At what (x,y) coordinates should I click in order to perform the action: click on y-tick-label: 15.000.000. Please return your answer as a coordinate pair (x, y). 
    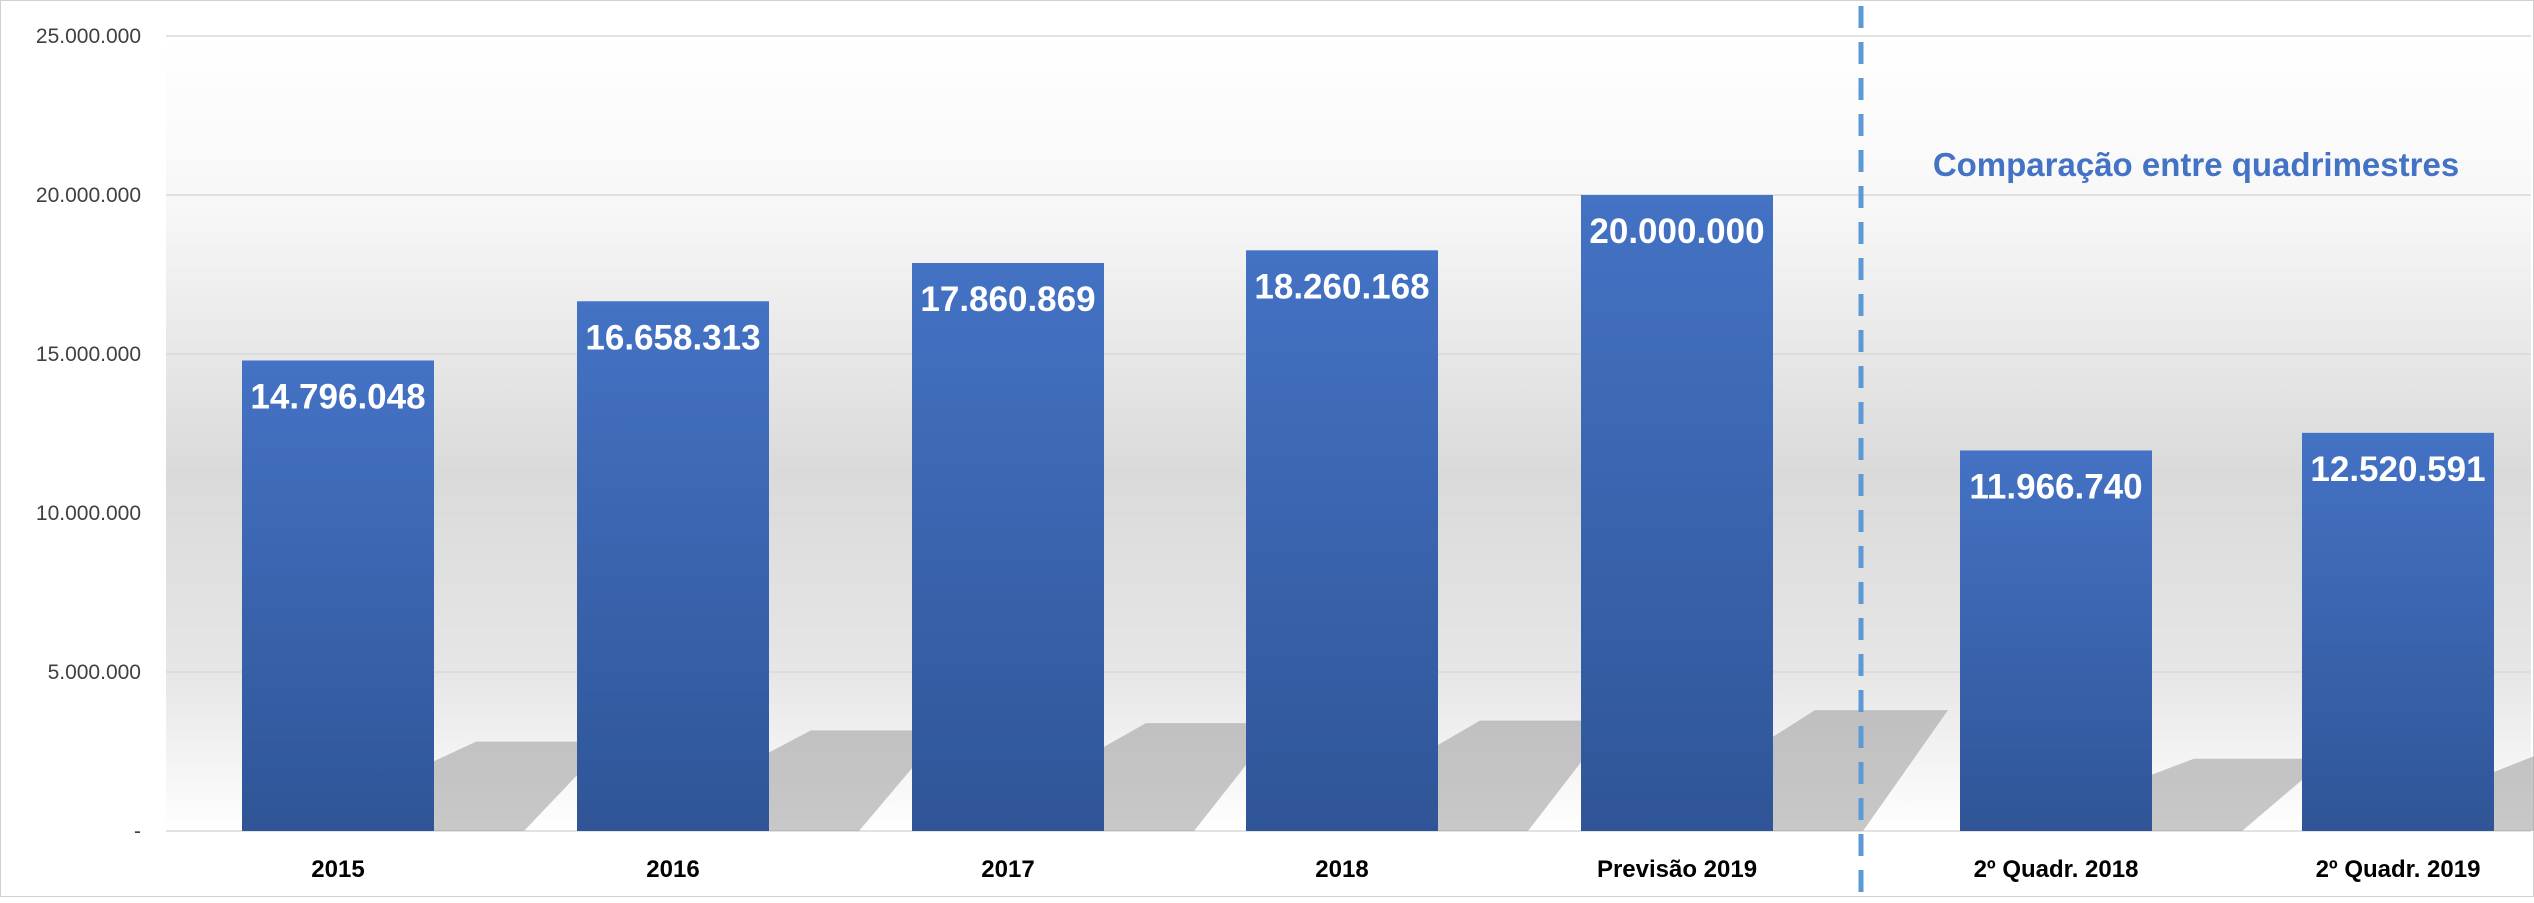
    Looking at the image, I should click on (88, 354).